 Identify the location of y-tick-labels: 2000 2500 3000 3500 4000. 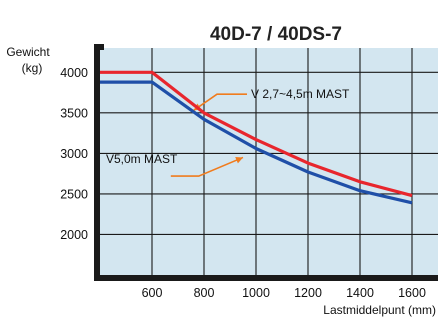
(74, 154).